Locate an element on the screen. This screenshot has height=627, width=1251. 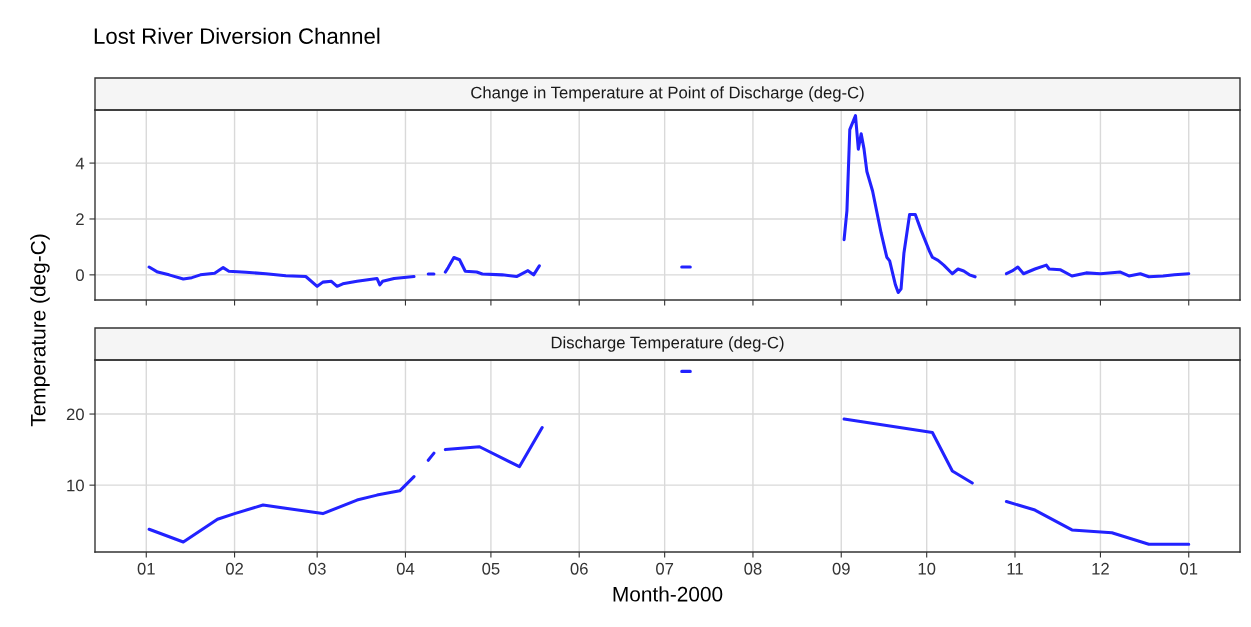
y-tick-label: 10 is located at coordinates (75, 485).